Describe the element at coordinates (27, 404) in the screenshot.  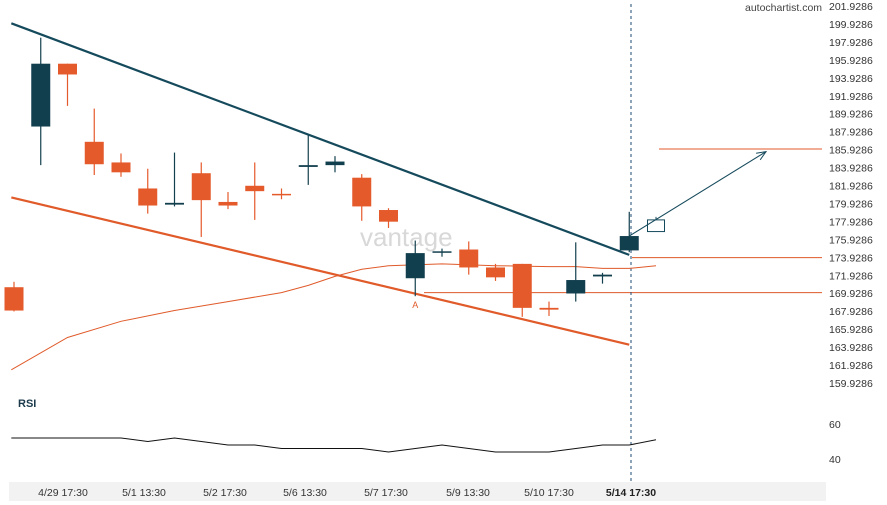
I see `rsi-label: RSI` at that location.